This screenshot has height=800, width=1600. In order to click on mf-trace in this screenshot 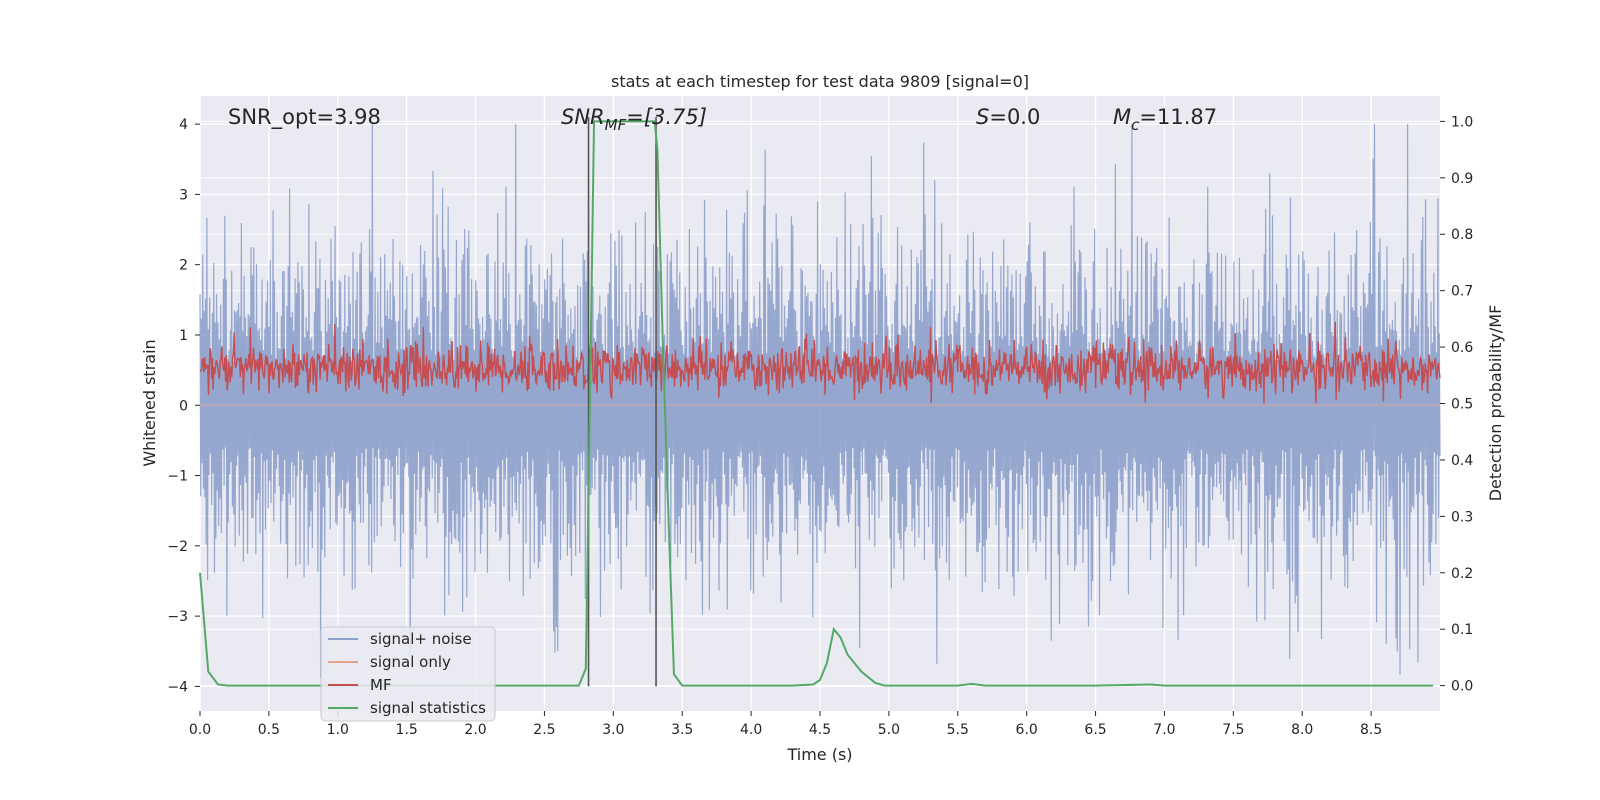, I will do `click(820, 362)`.